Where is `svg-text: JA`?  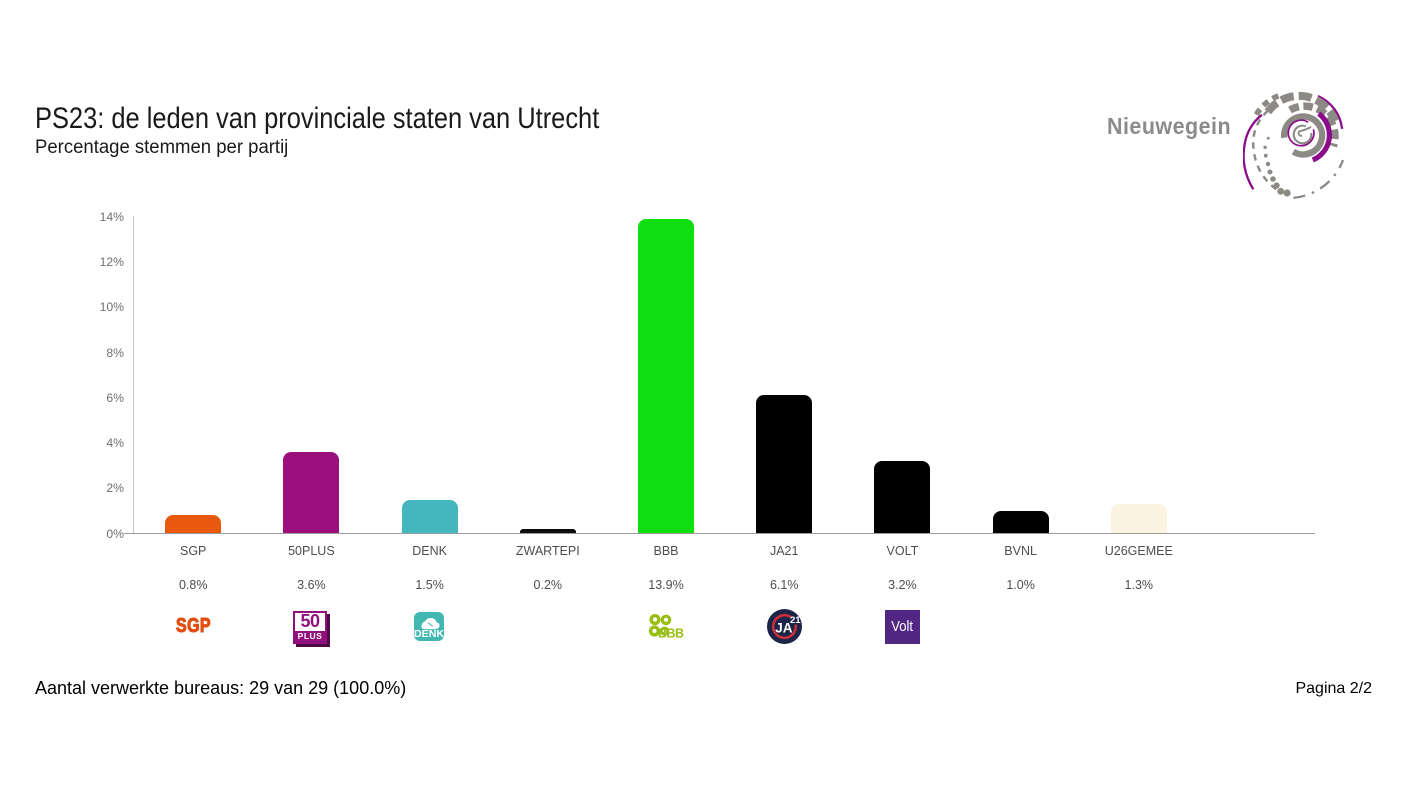 svg-text: JA is located at coordinates (784, 628).